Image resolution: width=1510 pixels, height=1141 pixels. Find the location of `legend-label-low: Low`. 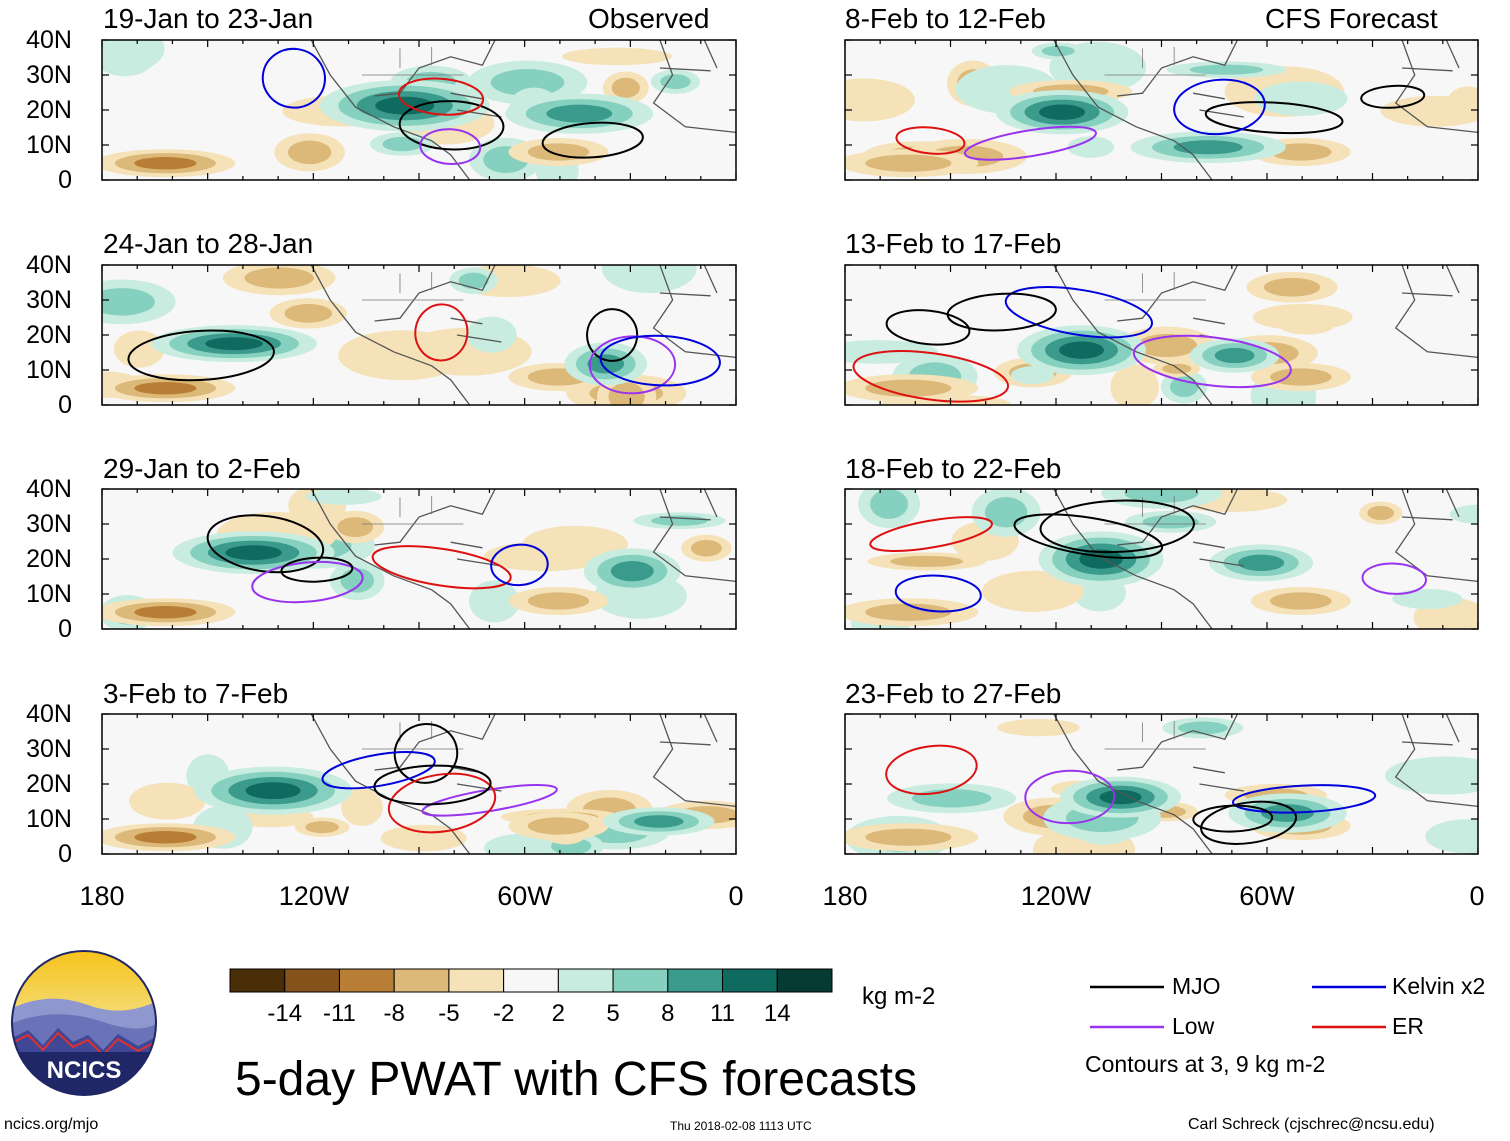

legend-label-low: Low is located at coordinates (1193, 1026).